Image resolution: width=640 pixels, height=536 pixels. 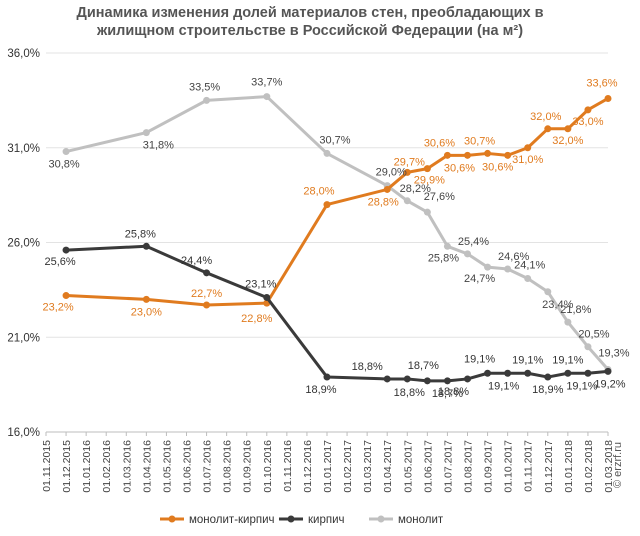 I want to click on data-label: 19,2%, so click(x=609, y=384).